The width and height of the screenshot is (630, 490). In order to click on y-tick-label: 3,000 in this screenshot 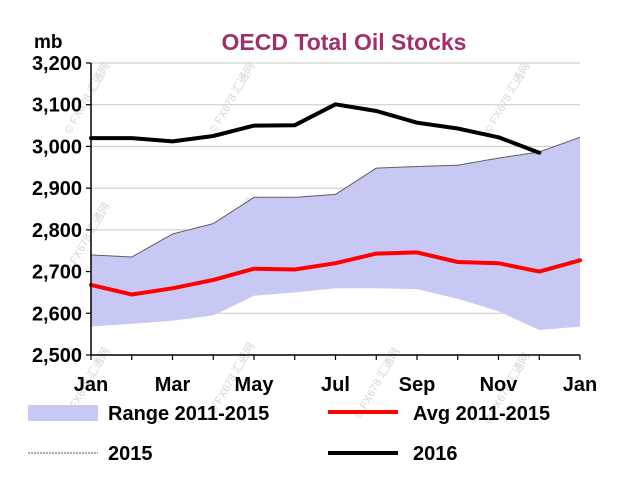, I will do `click(57, 147)`.